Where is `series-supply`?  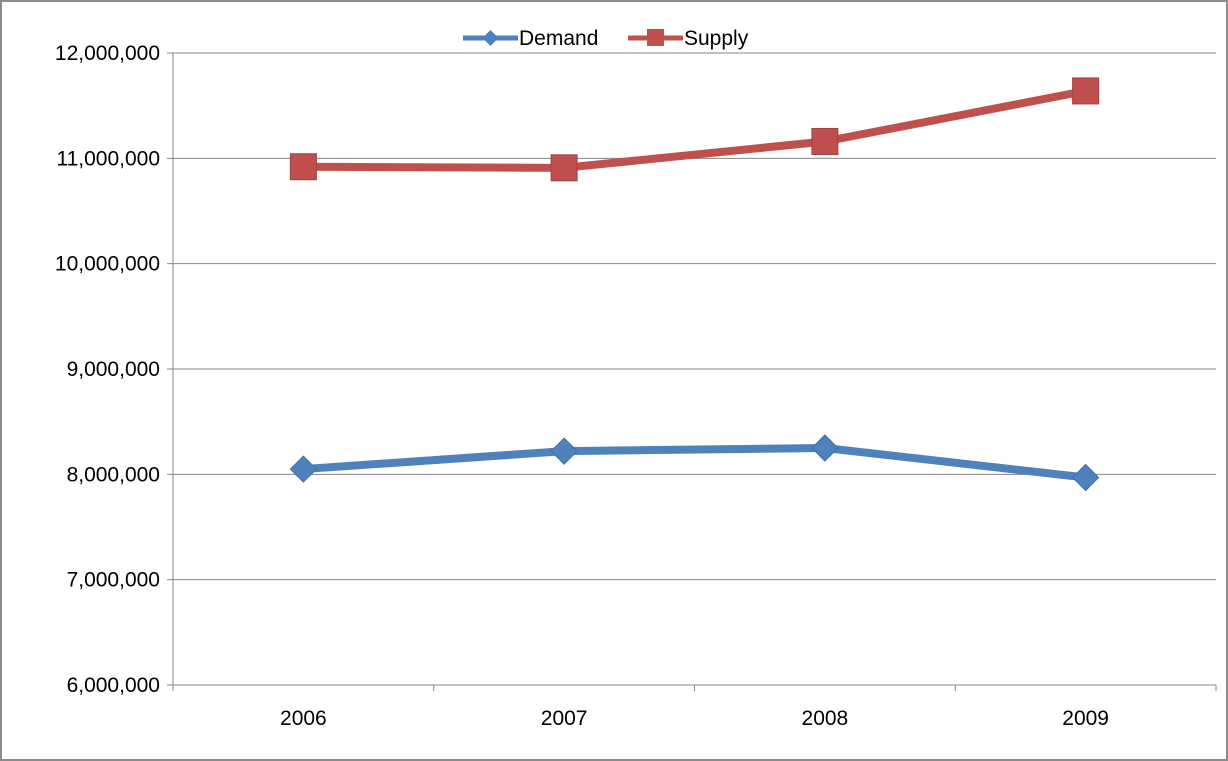
series-supply is located at coordinates (694, 129).